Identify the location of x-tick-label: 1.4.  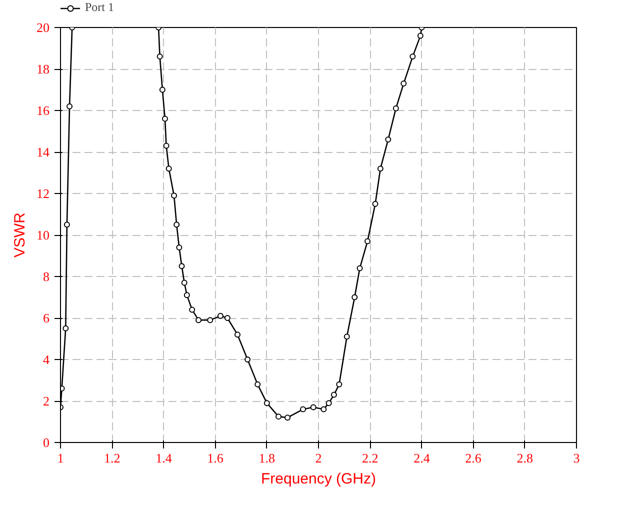
(164, 458).